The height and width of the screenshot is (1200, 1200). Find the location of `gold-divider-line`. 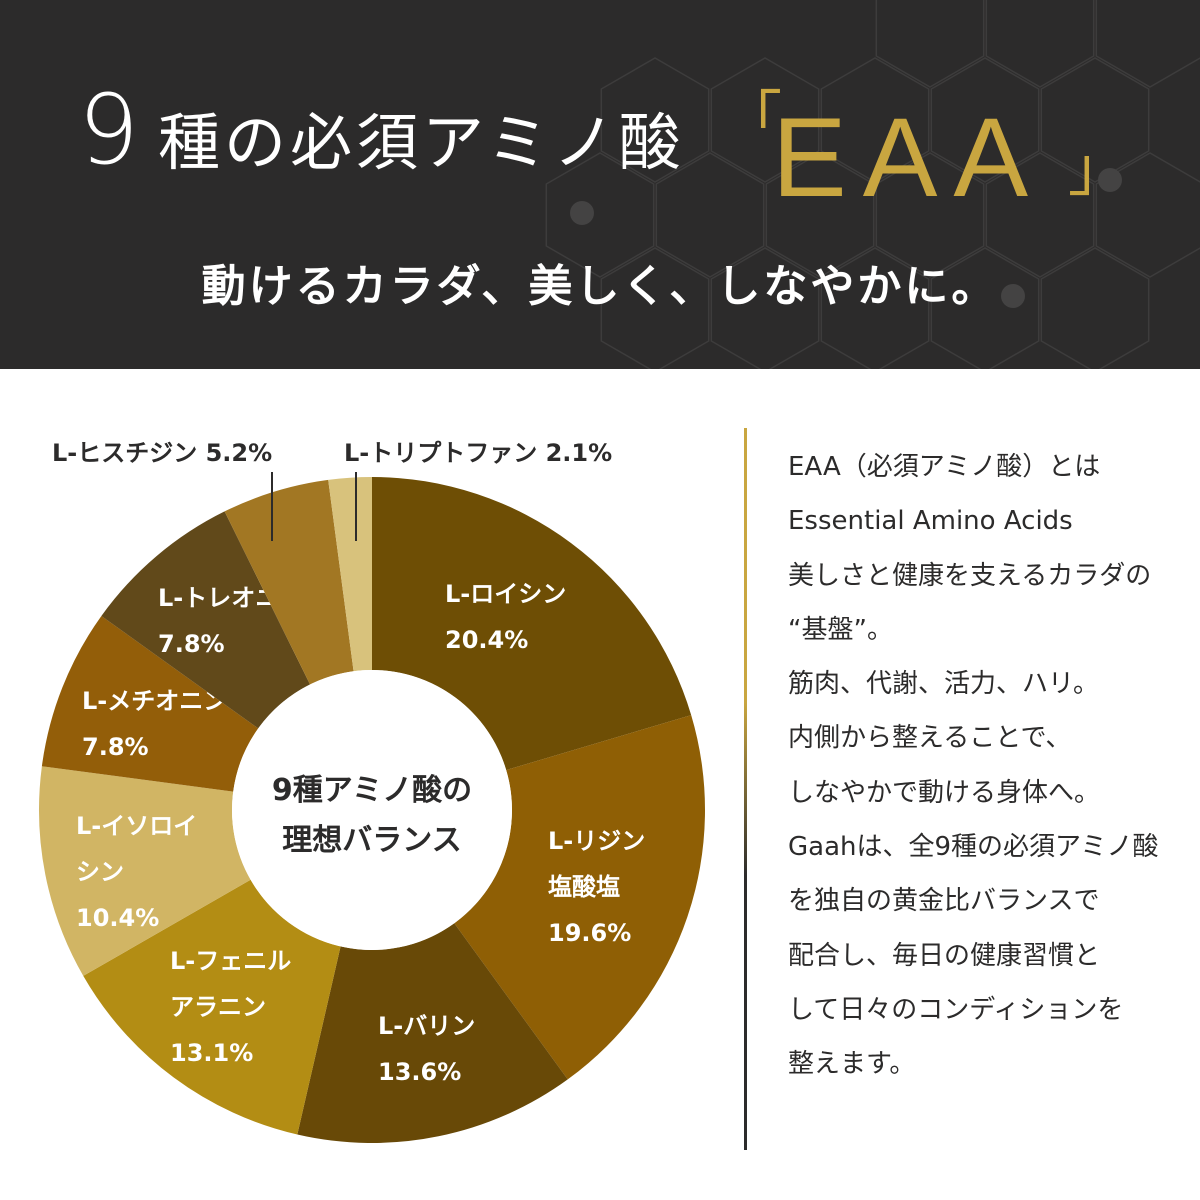

gold-divider-line is located at coordinates (745, 789).